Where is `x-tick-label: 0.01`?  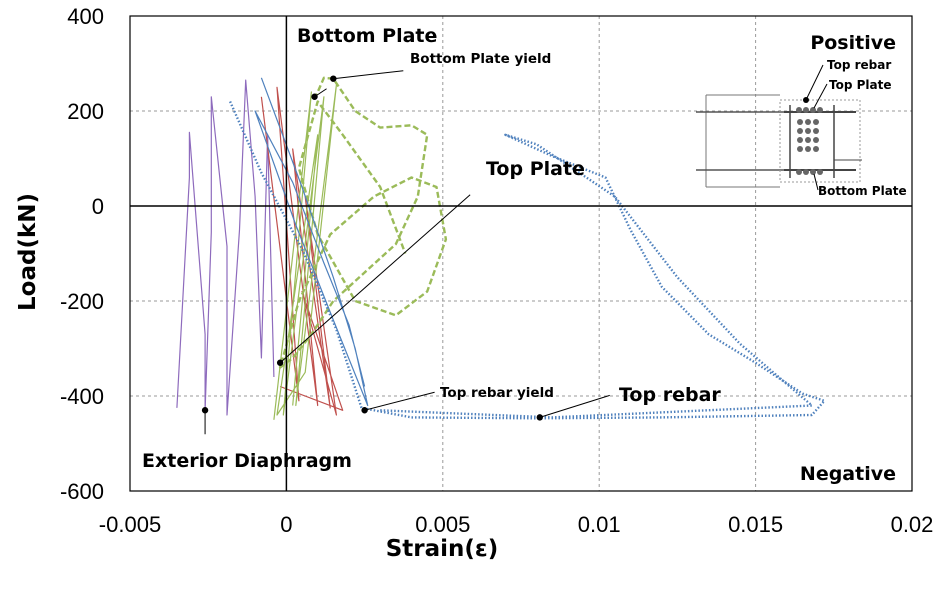 x-tick-label: 0.01 is located at coordinates (599, 524).